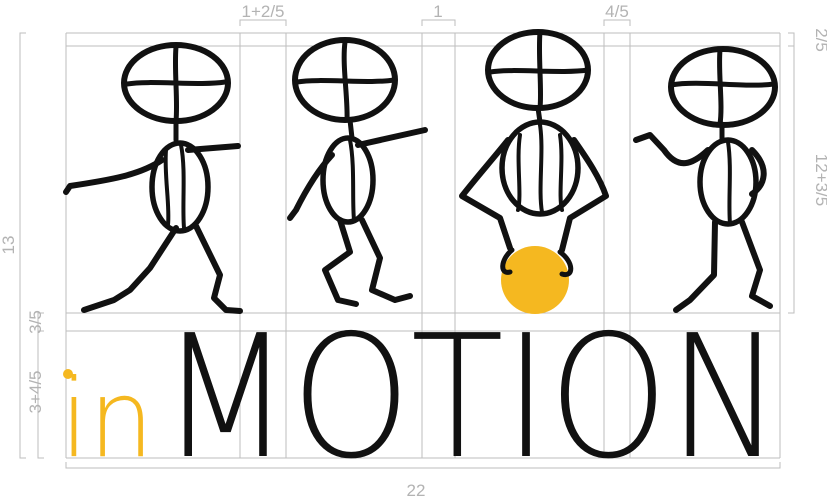 This screenshot has height=501, width=827. What do you see at coordinates (107, 419) in the screenshot?
I see `logo-prefix-in: in` at bounding box center [107, 419].